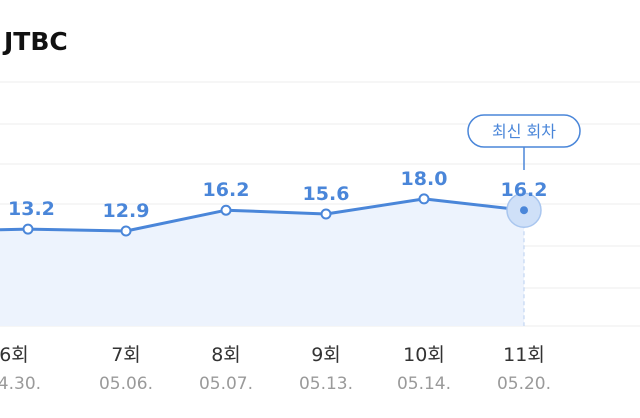  Describe the element at coordinates (126, 355) in the screenshot. I see `episode-label: 7회` at that location.